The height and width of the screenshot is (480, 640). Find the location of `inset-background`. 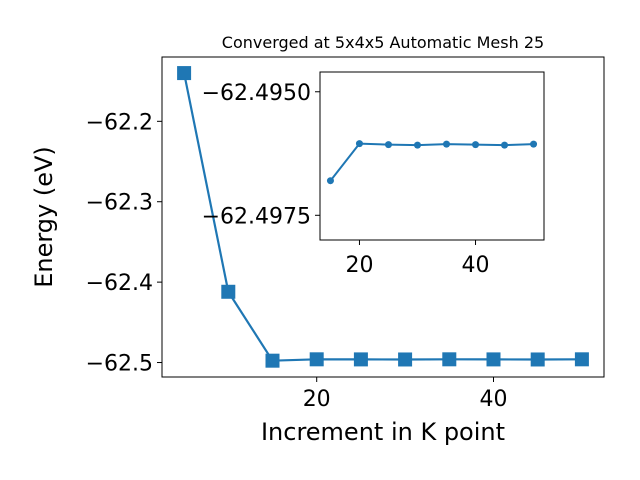

inset-background is located at coordinates (432, 156).